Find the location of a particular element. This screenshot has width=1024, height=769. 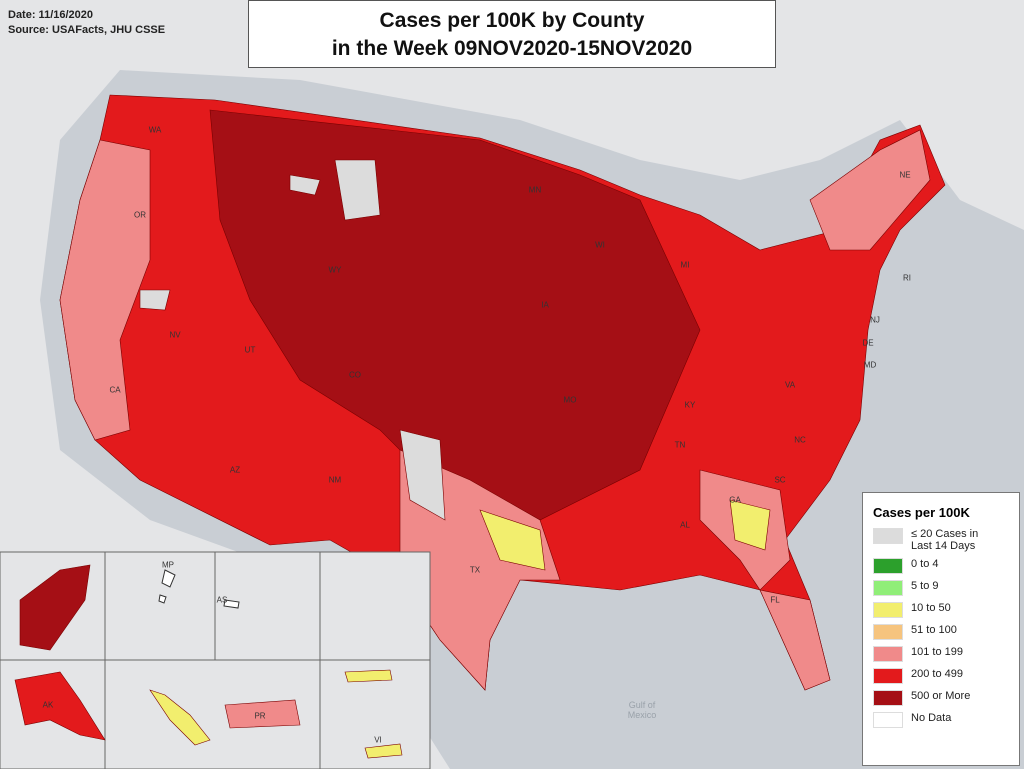

legend-label: No Data is located at coordinates (931, 718).